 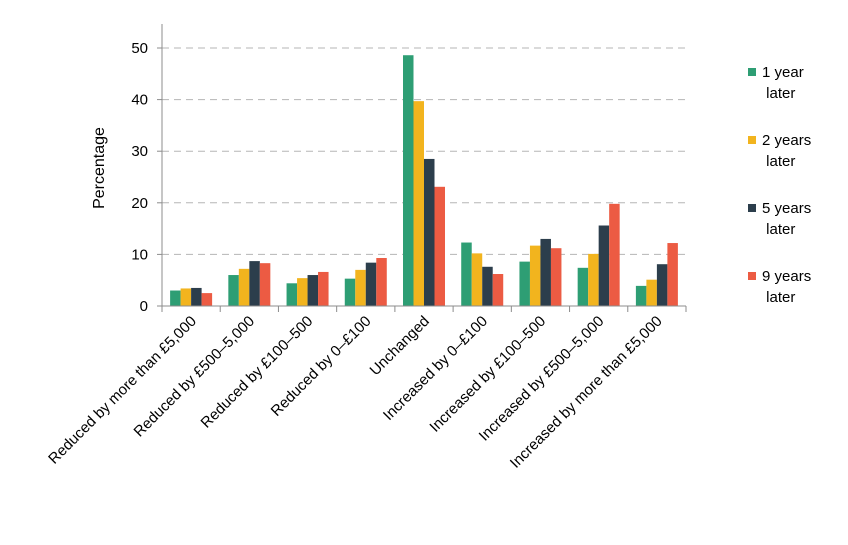 What do you see at coordinates (786, 219) in the screenshot?
I see `legend-label: 5 years later` at bounding box center [786, 219].